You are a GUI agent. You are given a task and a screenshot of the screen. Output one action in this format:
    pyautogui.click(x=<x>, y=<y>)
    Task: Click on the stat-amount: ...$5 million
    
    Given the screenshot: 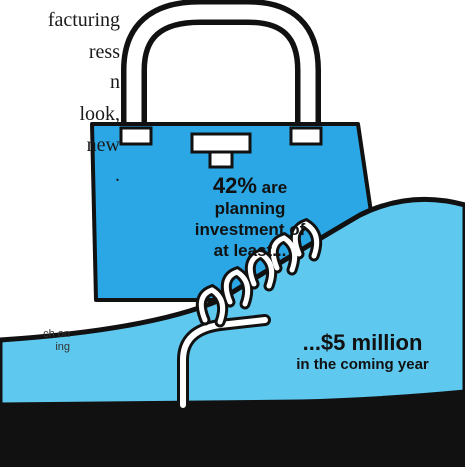 What is the action you would take?
    pyautogui.click(x=362, y=342)
    